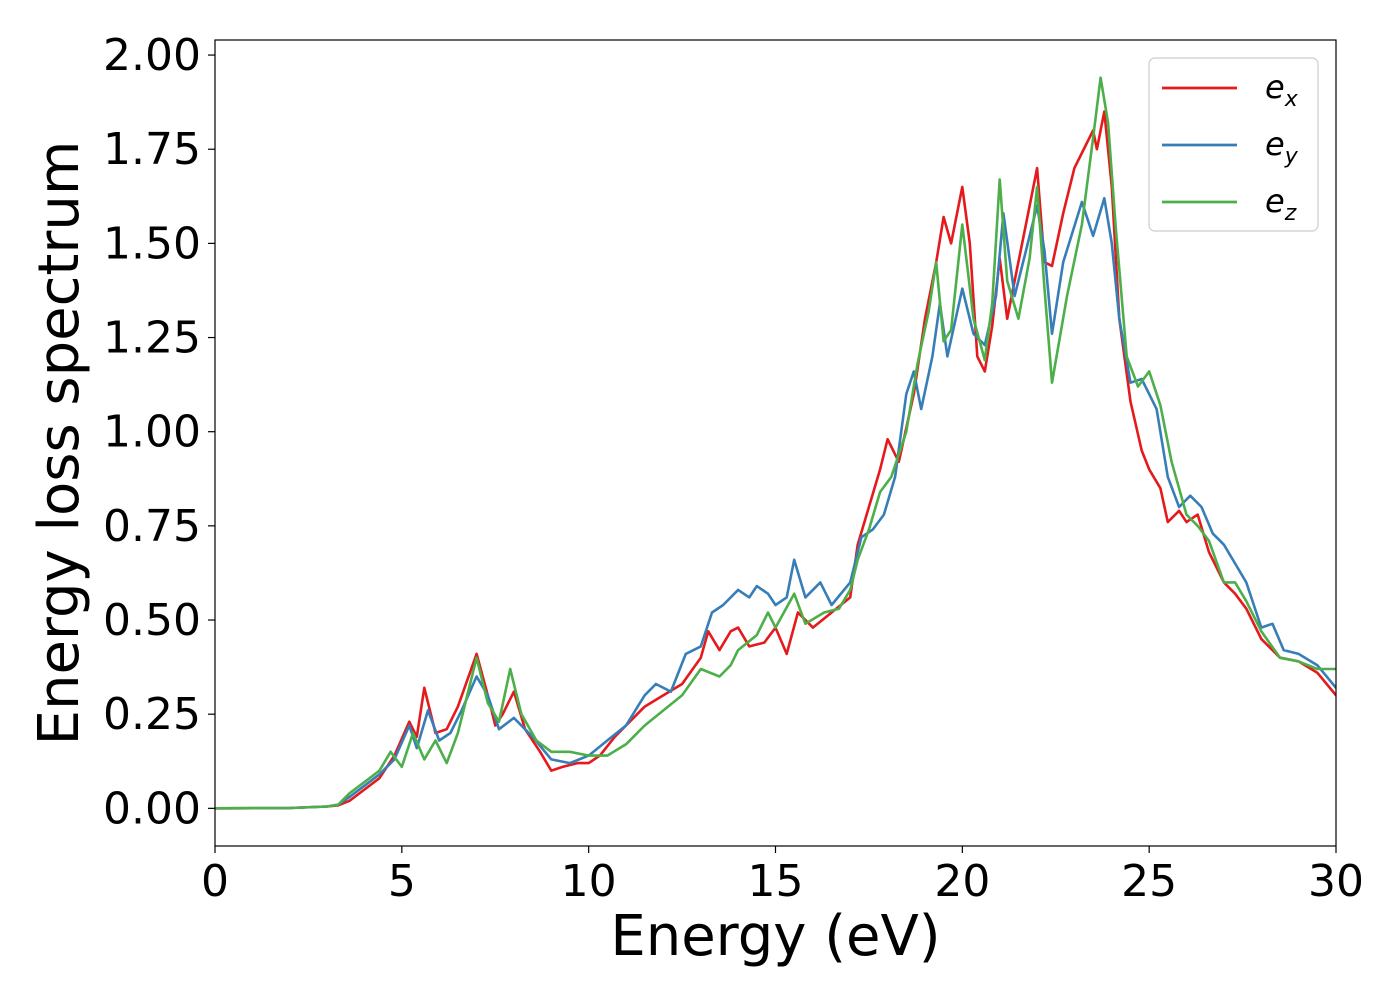 The height and width of the screenshot is (1005, 1400). What do you see at coordinates (589, 881) in the screenshot?
I see `x-tick-label: 10` at bounding box center [589, 881].